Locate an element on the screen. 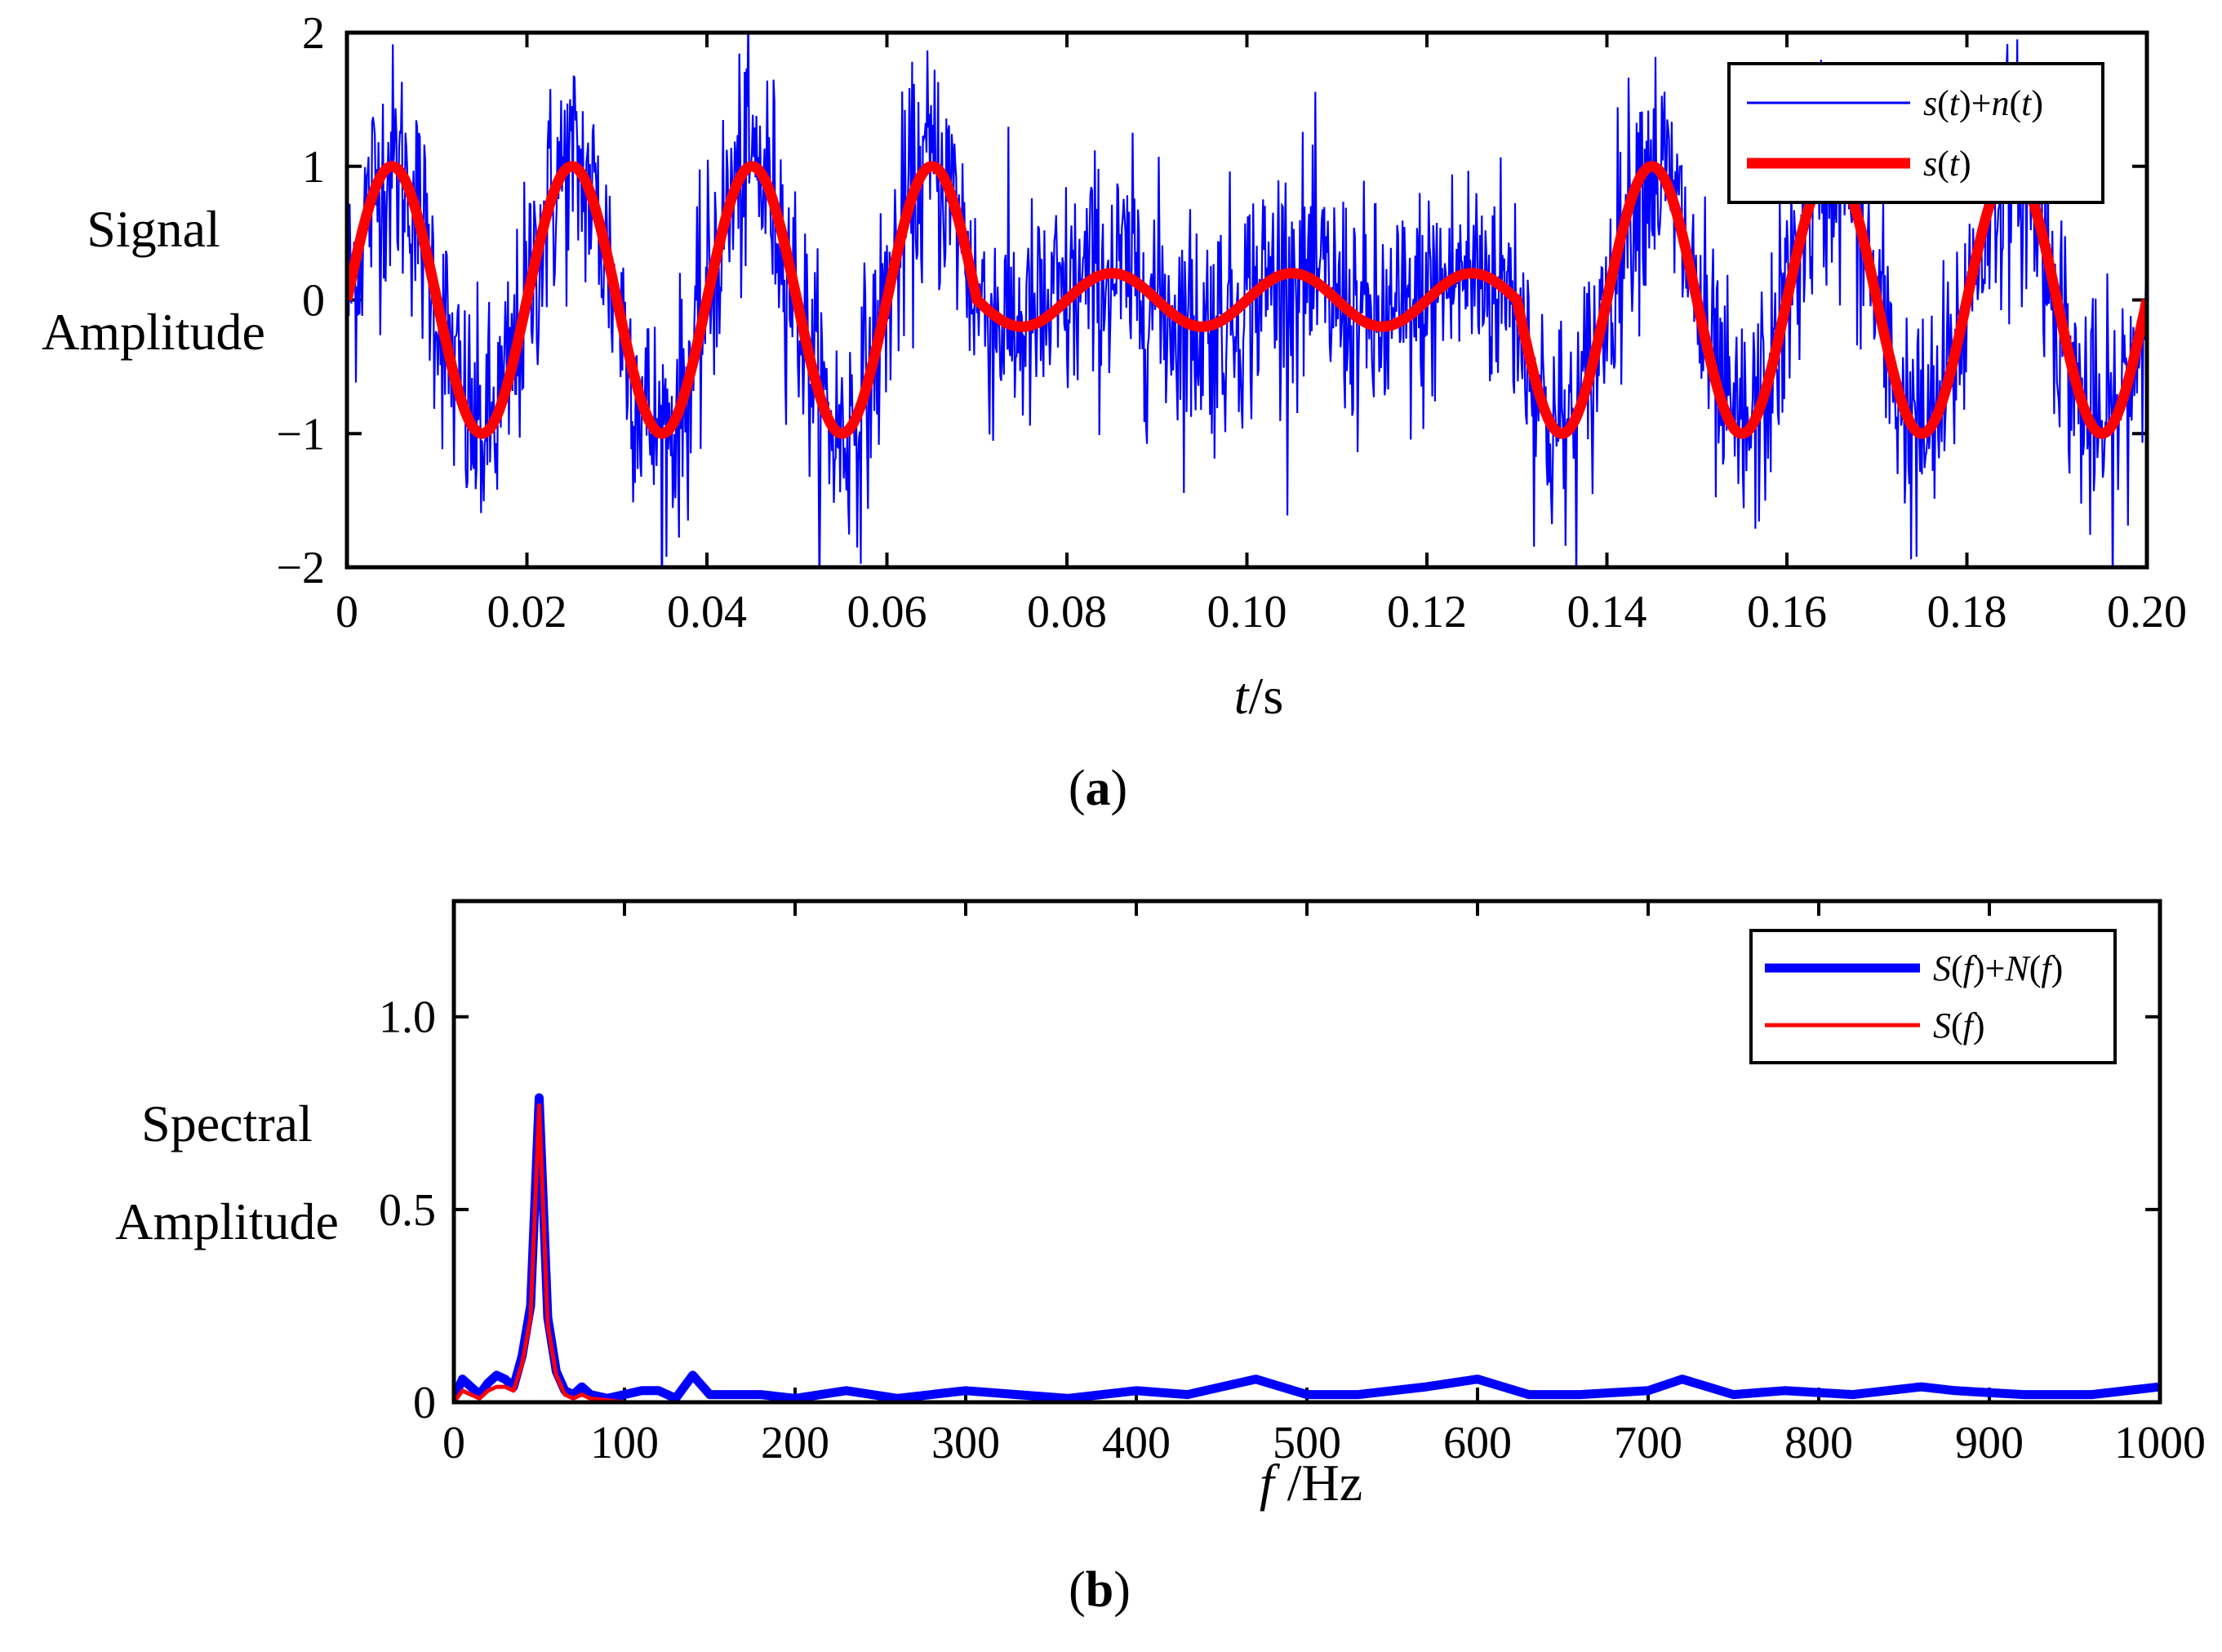 This screenshot has width=2222, height=1652. panel-a-xlabel-var: t is located at coordinates (1242, 696).